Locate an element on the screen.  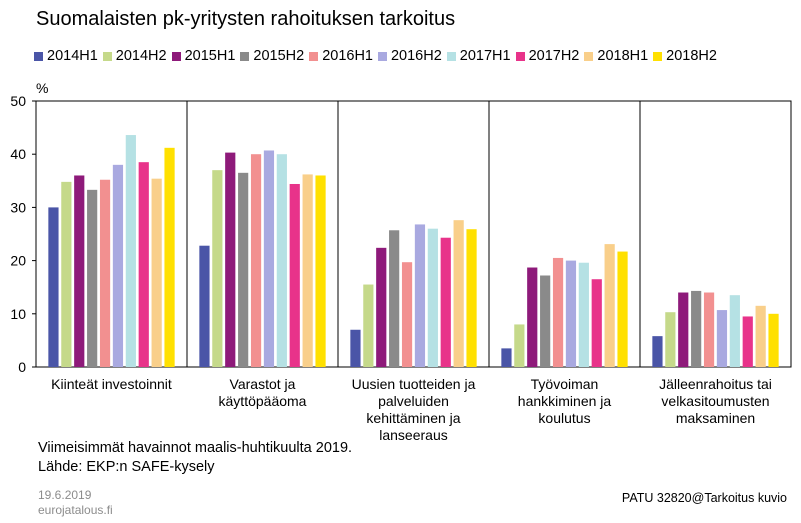
category-label-line: hankkiminen ja is located at coordinates (564, 401).